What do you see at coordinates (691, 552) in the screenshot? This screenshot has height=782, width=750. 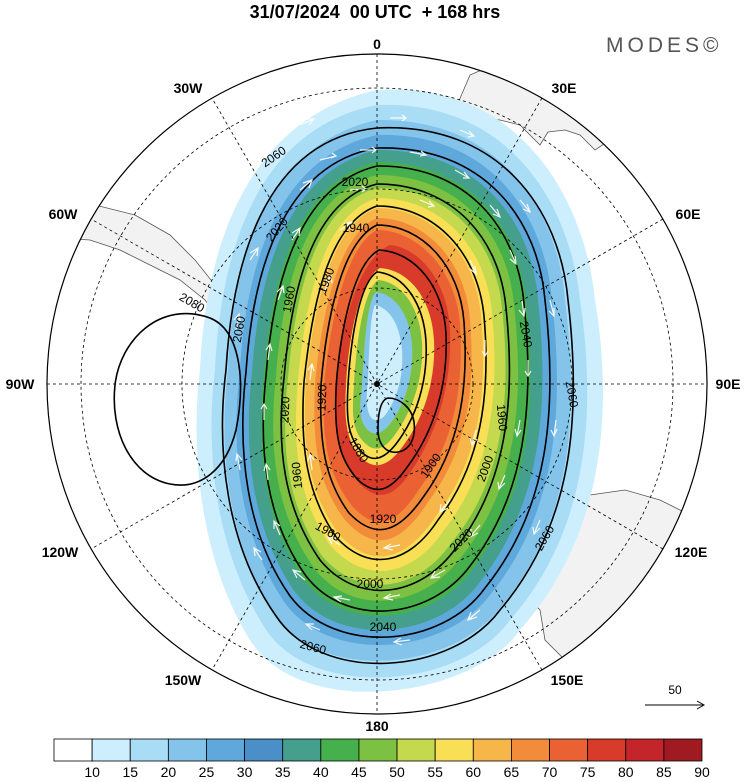 I see `lon-label: 120E` at bounding box center [691, 552].